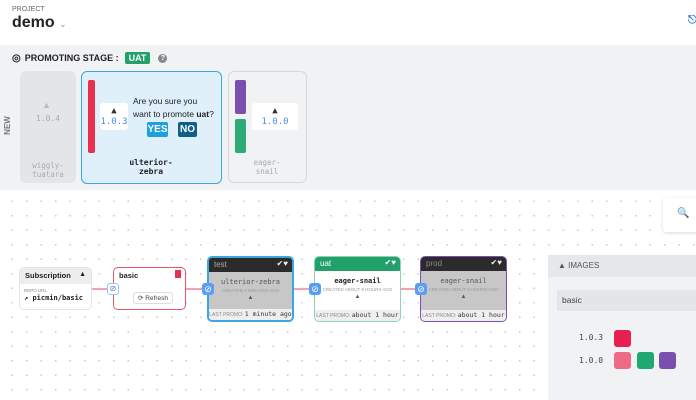  Describe the element at coordinates (220, 264) in the screenshot. I see `stage-name: test` at that location.